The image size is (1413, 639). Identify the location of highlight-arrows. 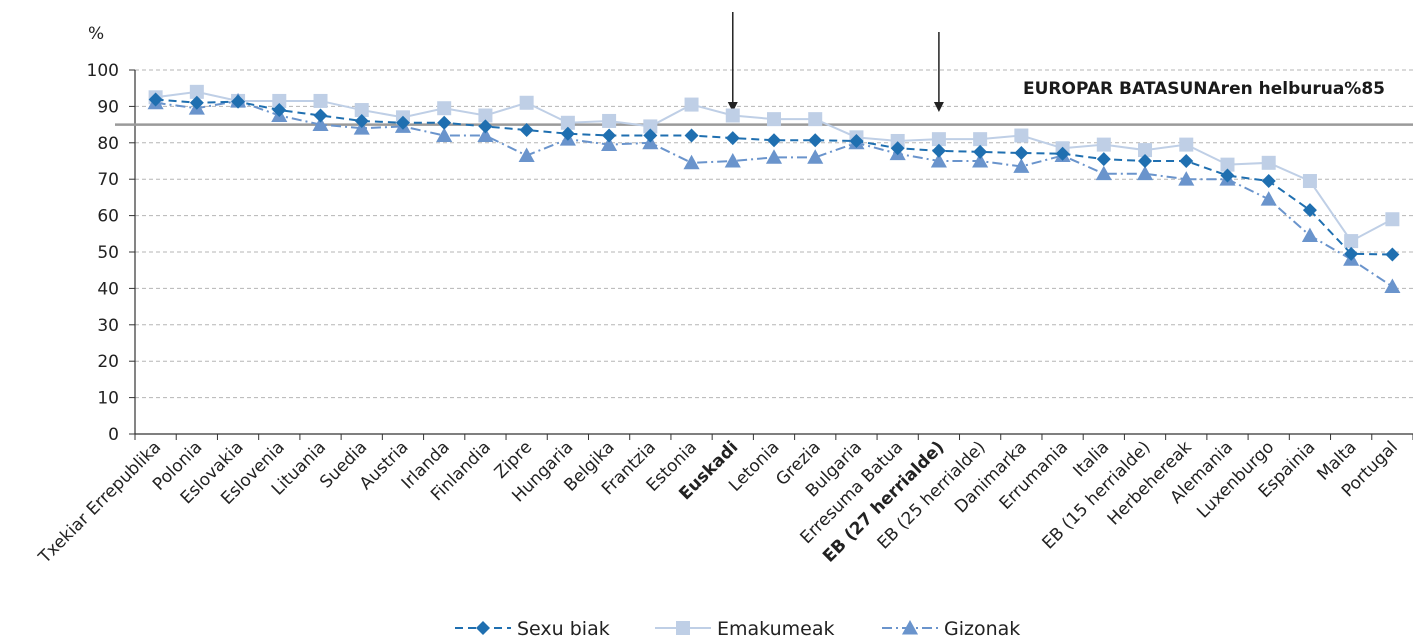
(835, 62).